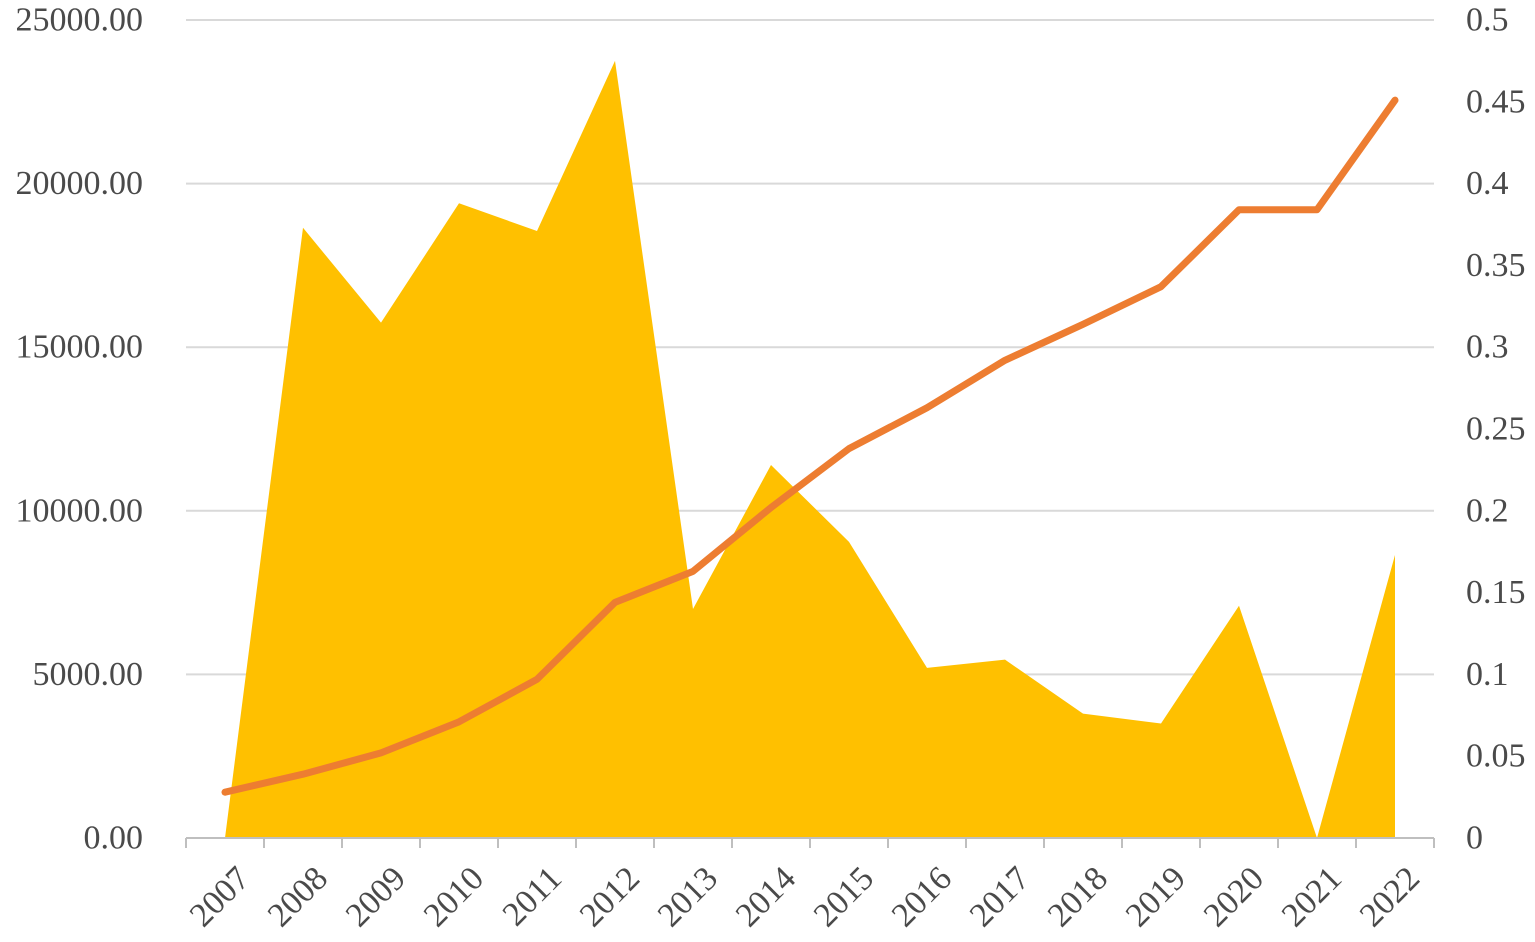 The image size is (1535, 942). I want to click on right-axis-tick-label: 0.35, so click(1496, 265).